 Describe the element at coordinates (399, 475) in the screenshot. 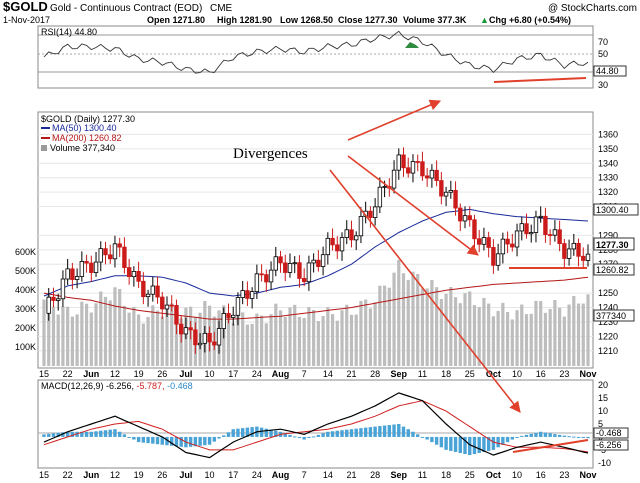

I see `x-label-bottom-Sep: Sep` at that location.